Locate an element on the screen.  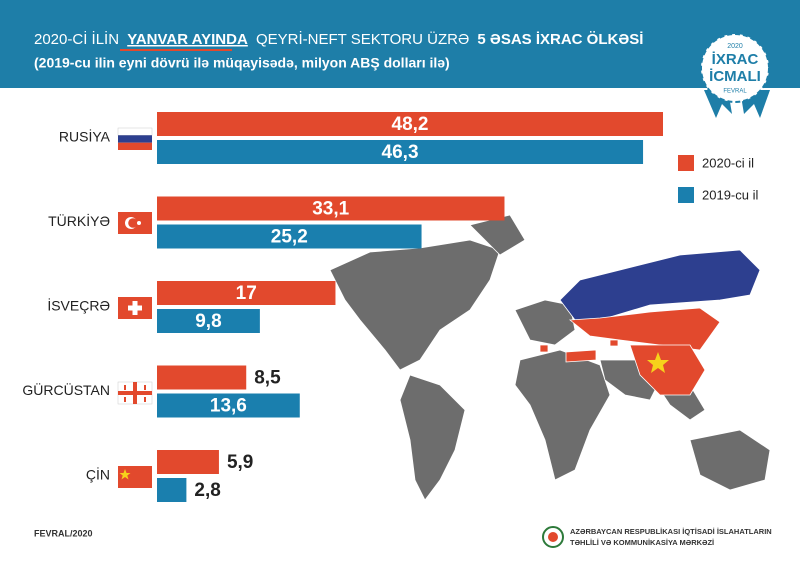
flag-georgia is located at coordinates (135, 393).